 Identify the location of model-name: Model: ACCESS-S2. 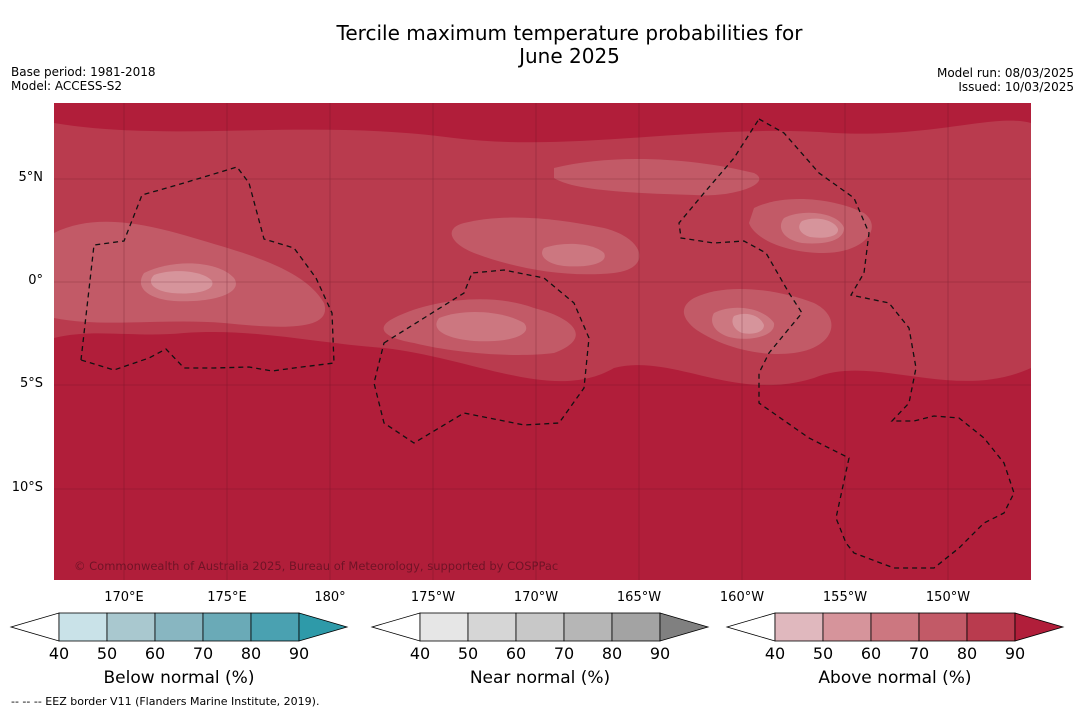
(67, 86).